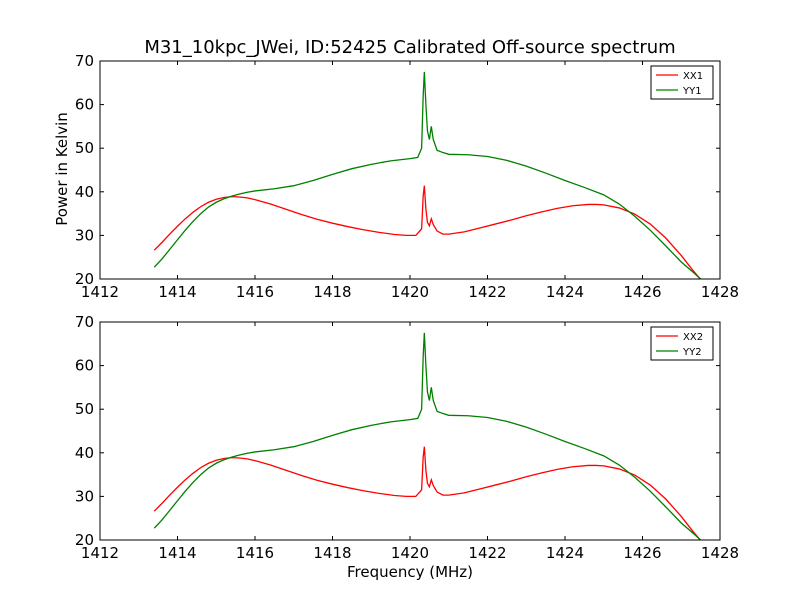 This screenshot has width=800, height=600. I want to click on legend-label-yy1: YY1, so click(692, 91).